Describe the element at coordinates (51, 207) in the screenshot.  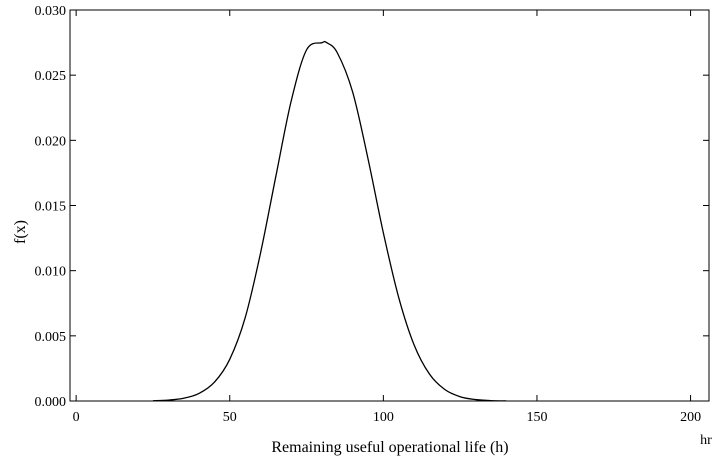
I see `y-tick-label: 0.015` at that location.